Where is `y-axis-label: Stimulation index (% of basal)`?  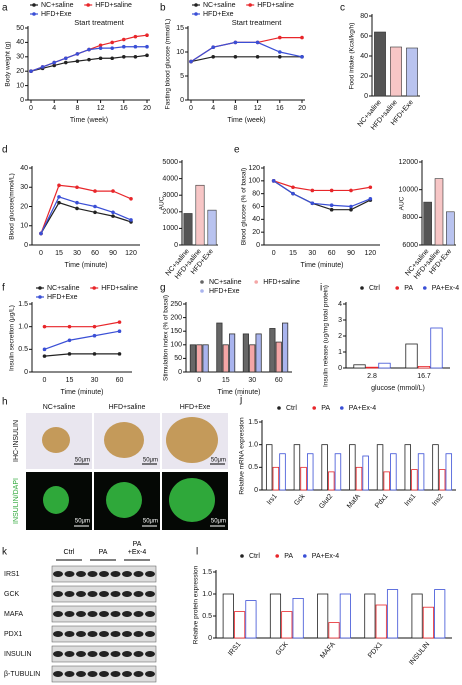 y-axis-label: Stimulation index (% of basal) is located at coordinates (166, 338).